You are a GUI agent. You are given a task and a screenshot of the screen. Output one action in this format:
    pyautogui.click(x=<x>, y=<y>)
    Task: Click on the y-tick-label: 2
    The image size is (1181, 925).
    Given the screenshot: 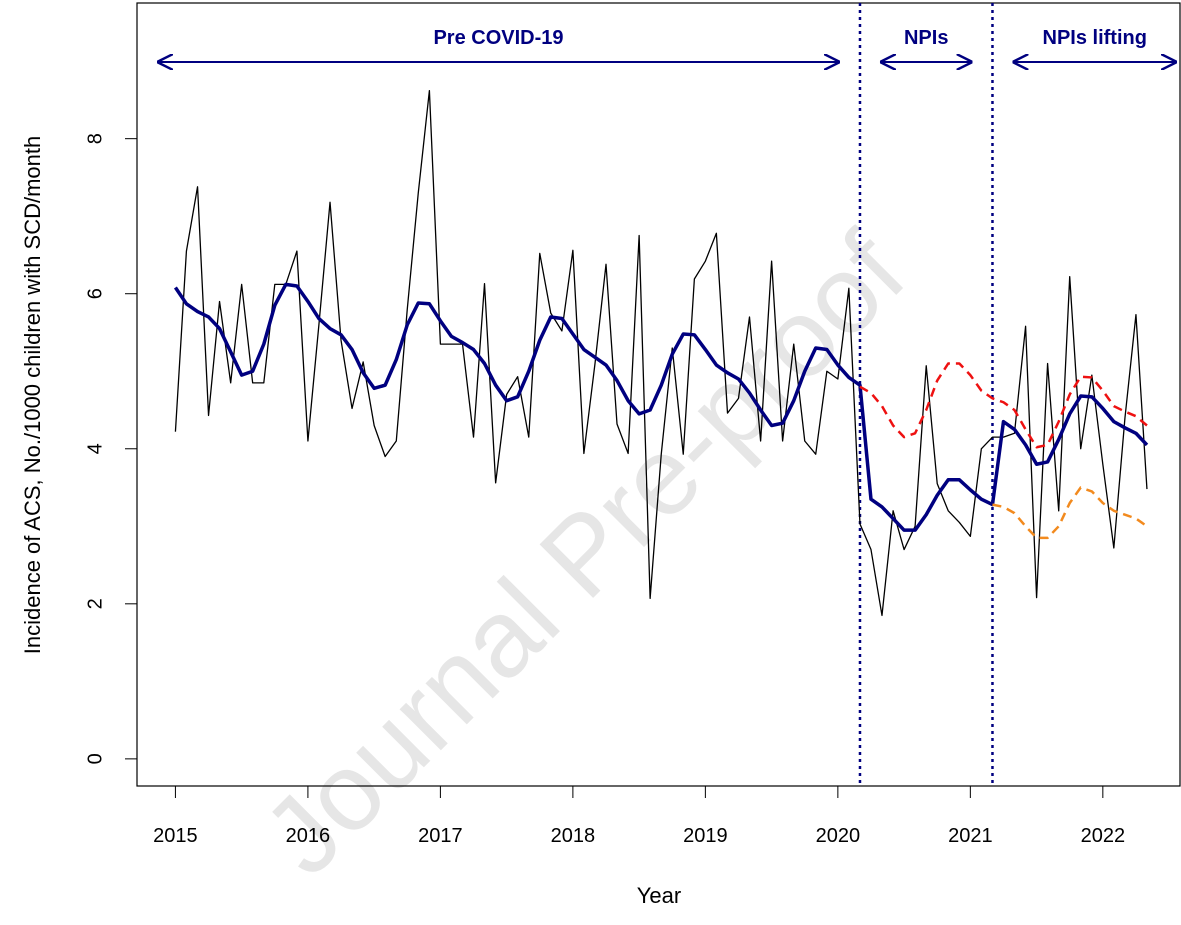 What is the action you would take?
    pyautogui.click(x=95, y=603)
    